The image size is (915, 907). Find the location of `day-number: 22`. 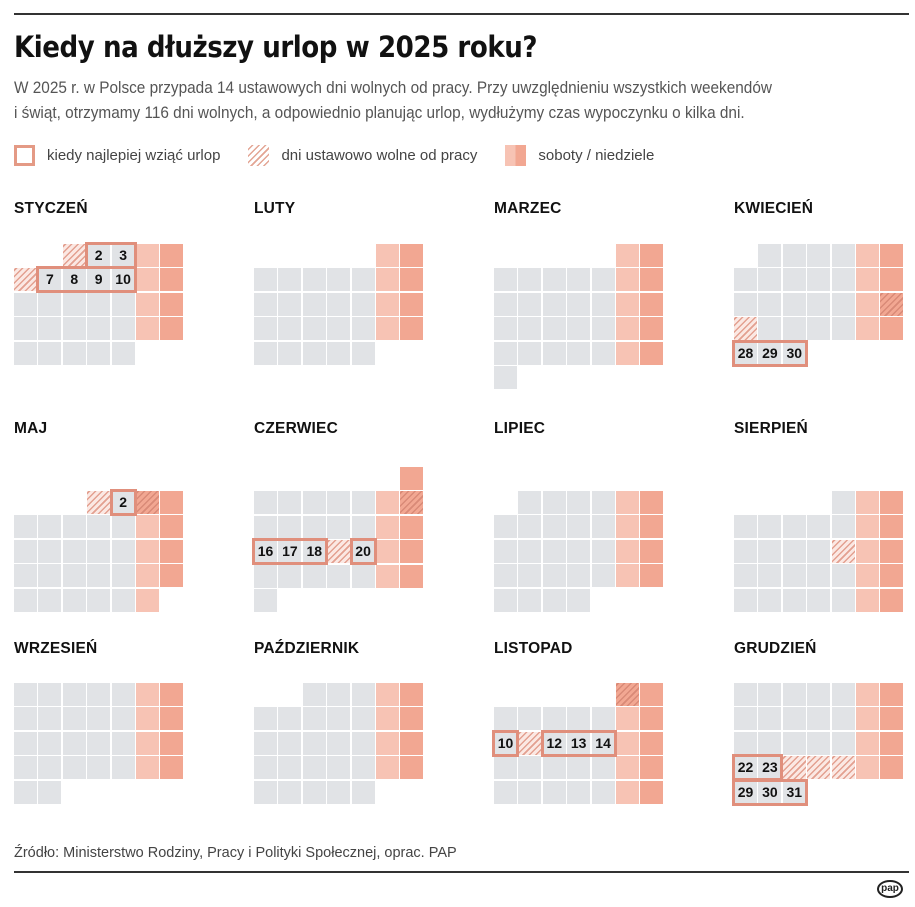

day-number: 22 is located at coordinates (745, 767).